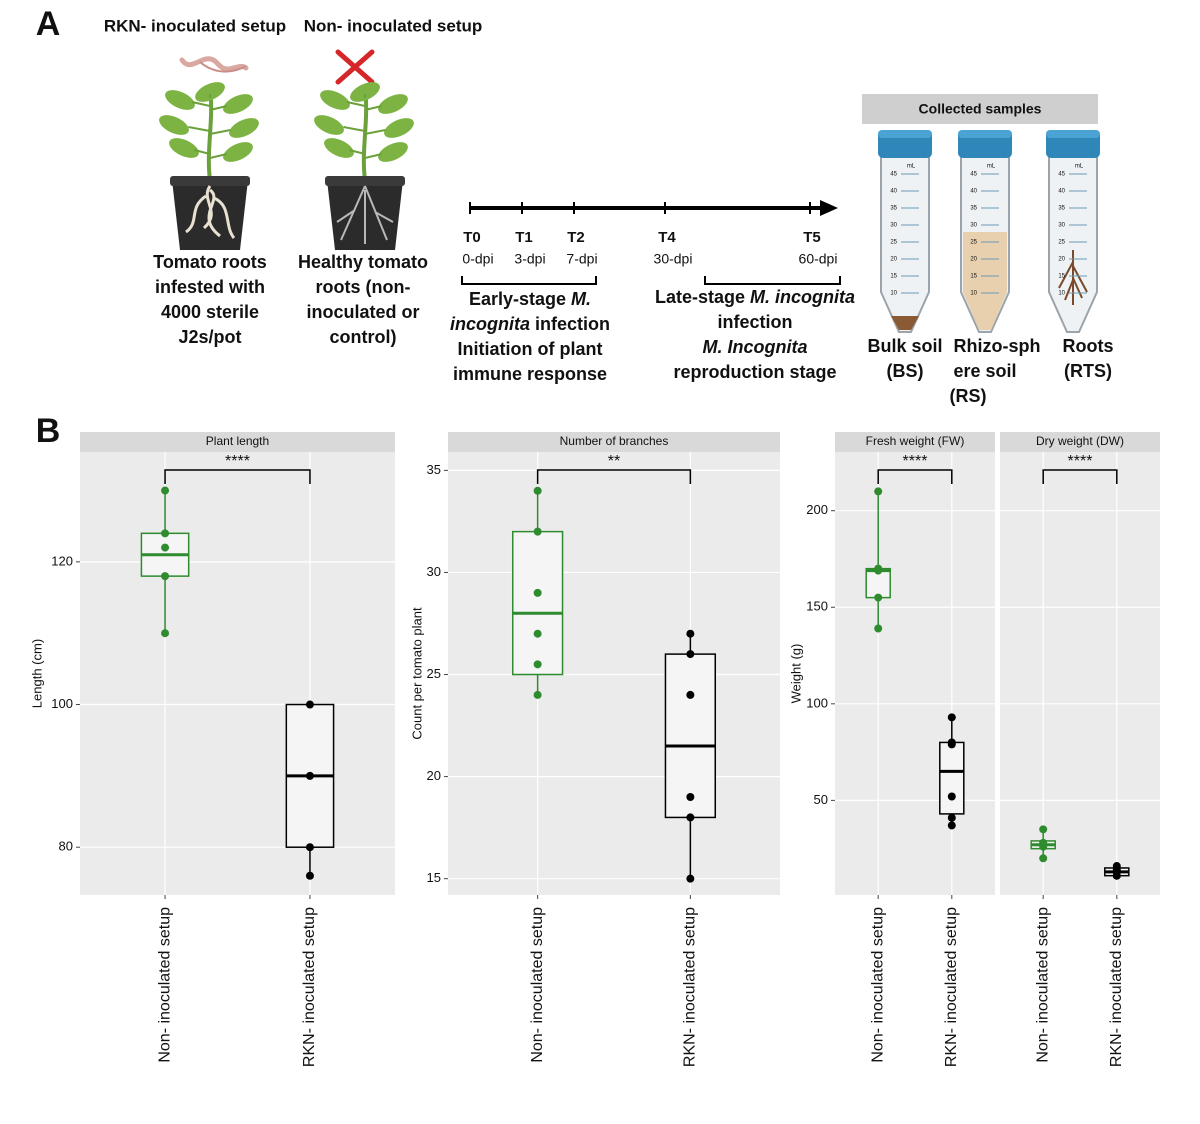 The width and height of the screenshot is (1200, 1124). Describe the element at coordinates (530, 349) in the screenshot. I see `stage-text: Initiation of plant` at that location.